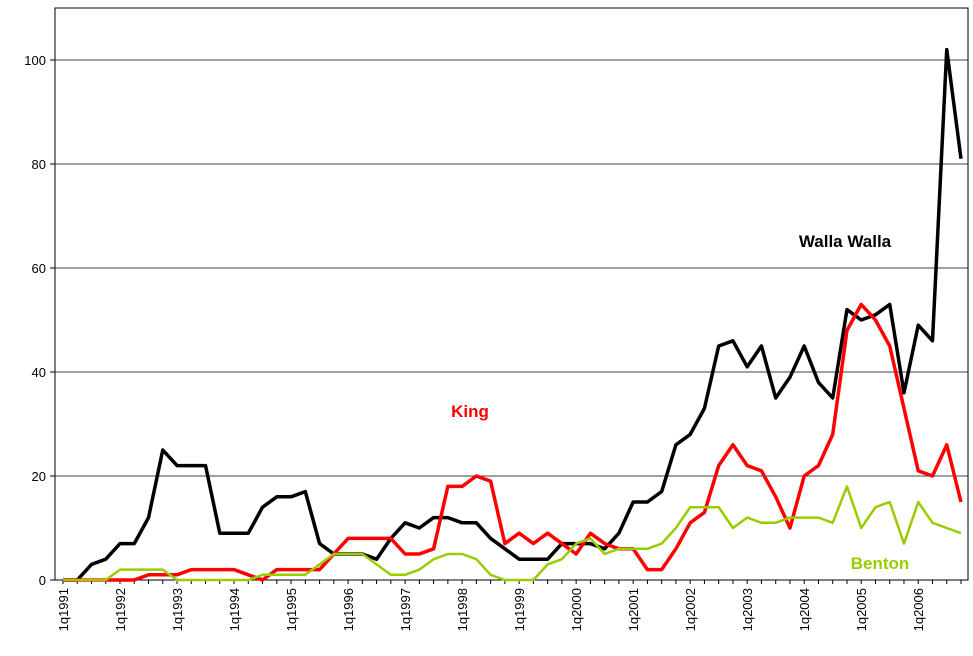 This screenshot has width=973, height=656. I want to click on y-tick-label: 80, so click(39, 164).